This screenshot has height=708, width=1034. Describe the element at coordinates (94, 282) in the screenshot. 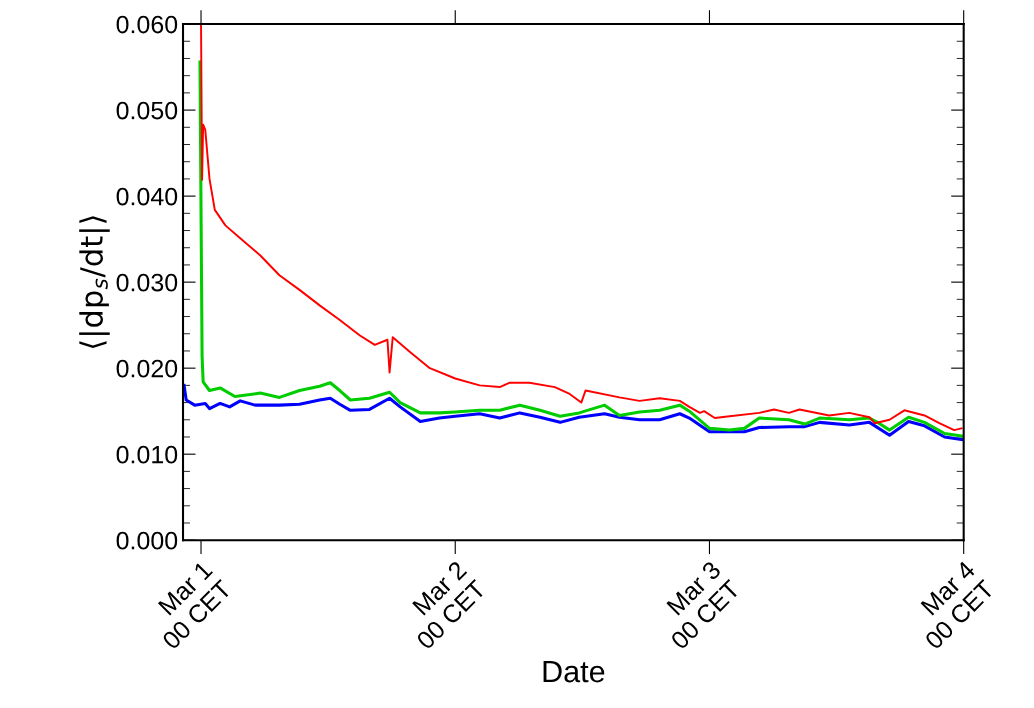

I see `y-axis-title: ⟨|dp$_{s}$/dt|⟩` at that location.